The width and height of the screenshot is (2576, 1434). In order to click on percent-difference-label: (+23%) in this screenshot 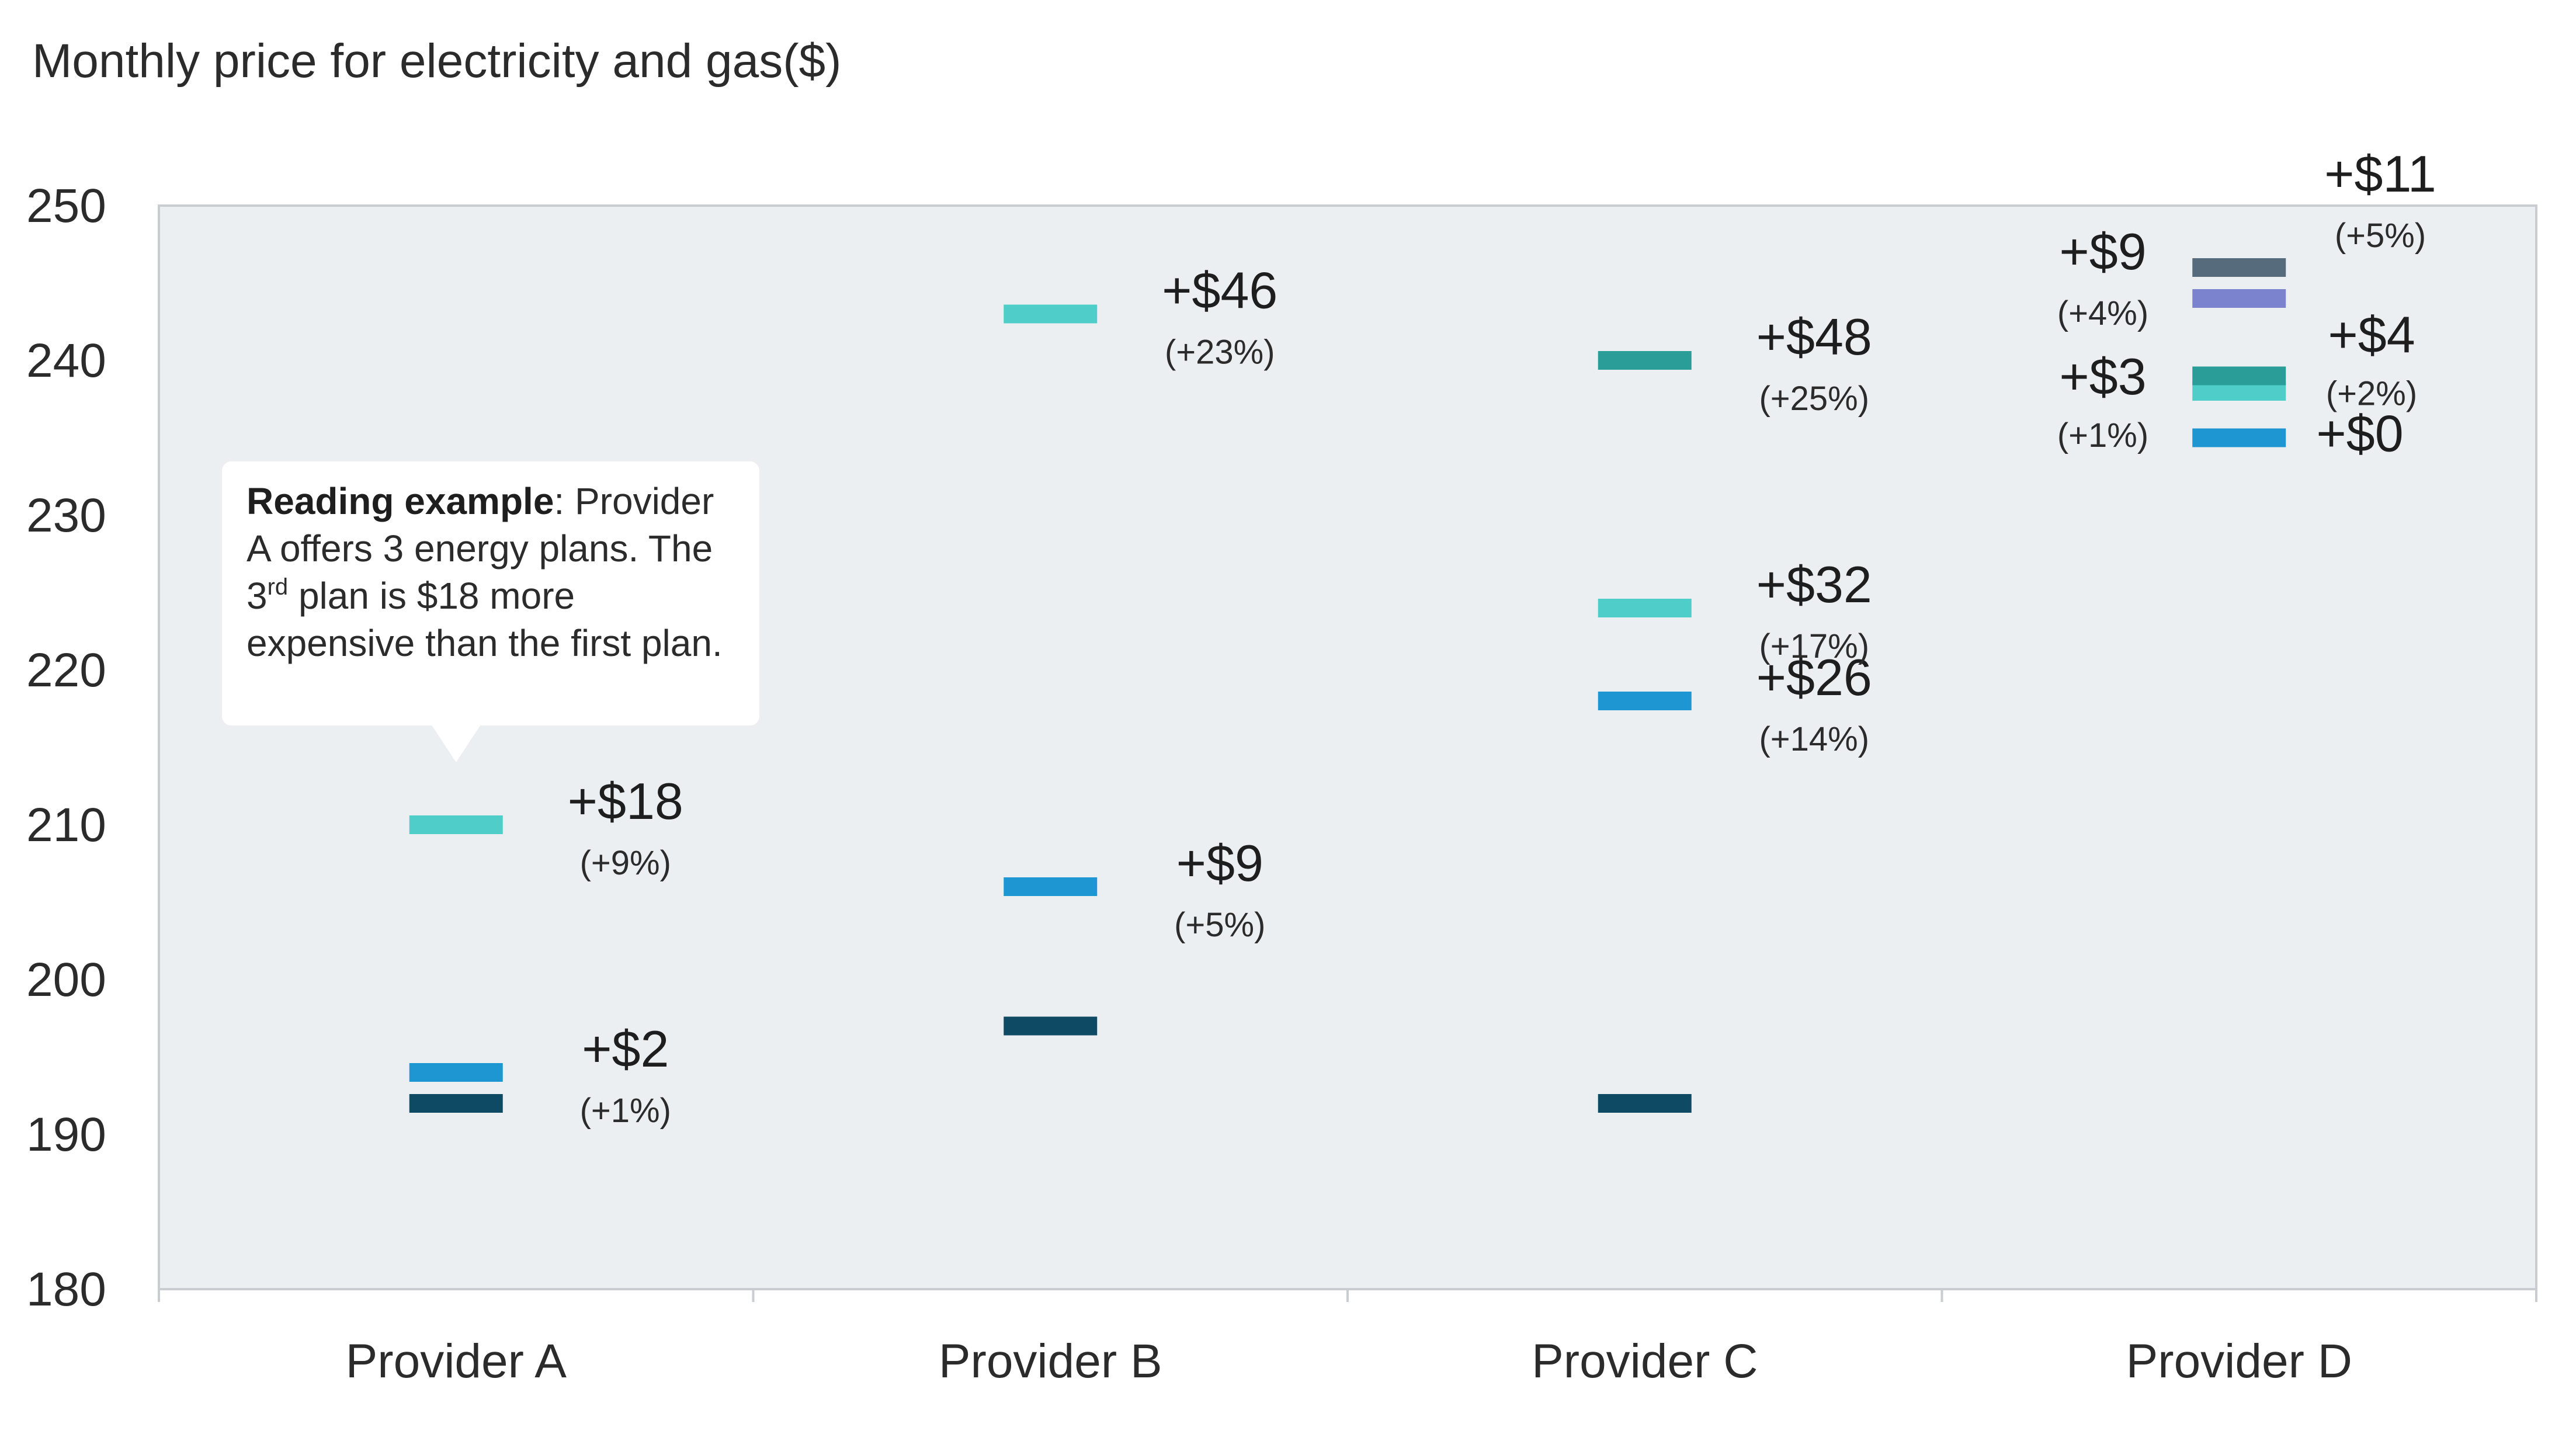, I will do `click(1220, 352)`.